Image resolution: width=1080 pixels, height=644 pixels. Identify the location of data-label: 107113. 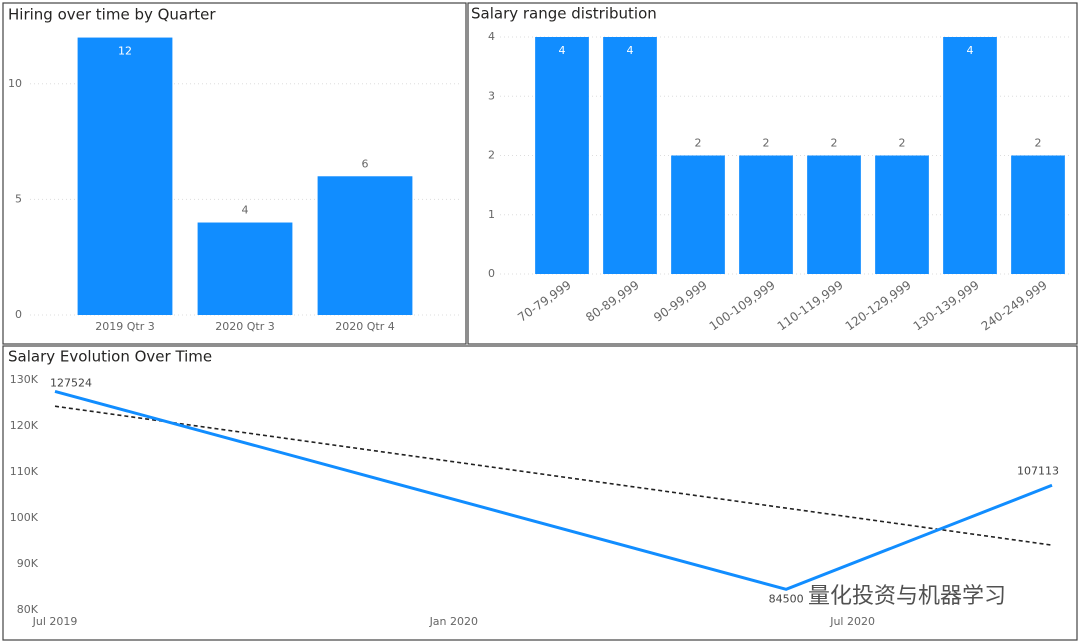
(1038, 470).